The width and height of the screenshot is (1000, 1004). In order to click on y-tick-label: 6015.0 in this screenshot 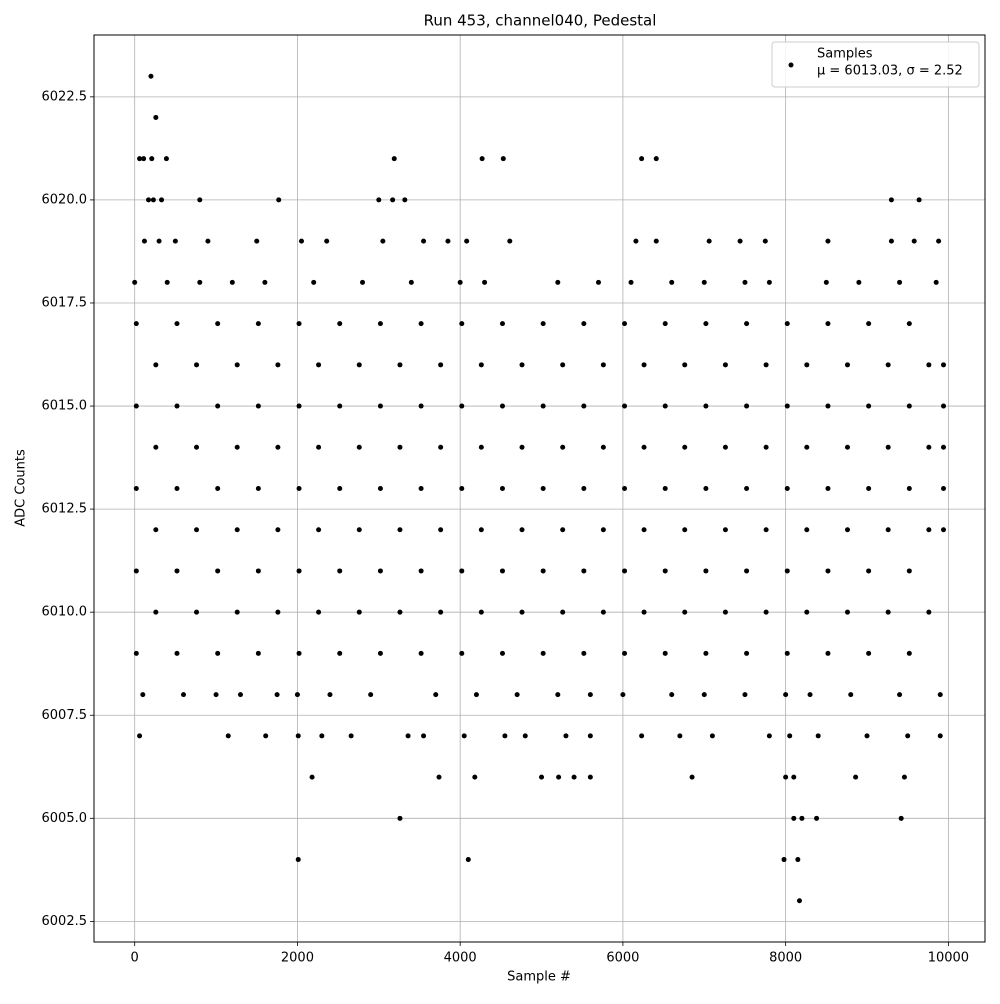, I will do `click(65, 406)`.